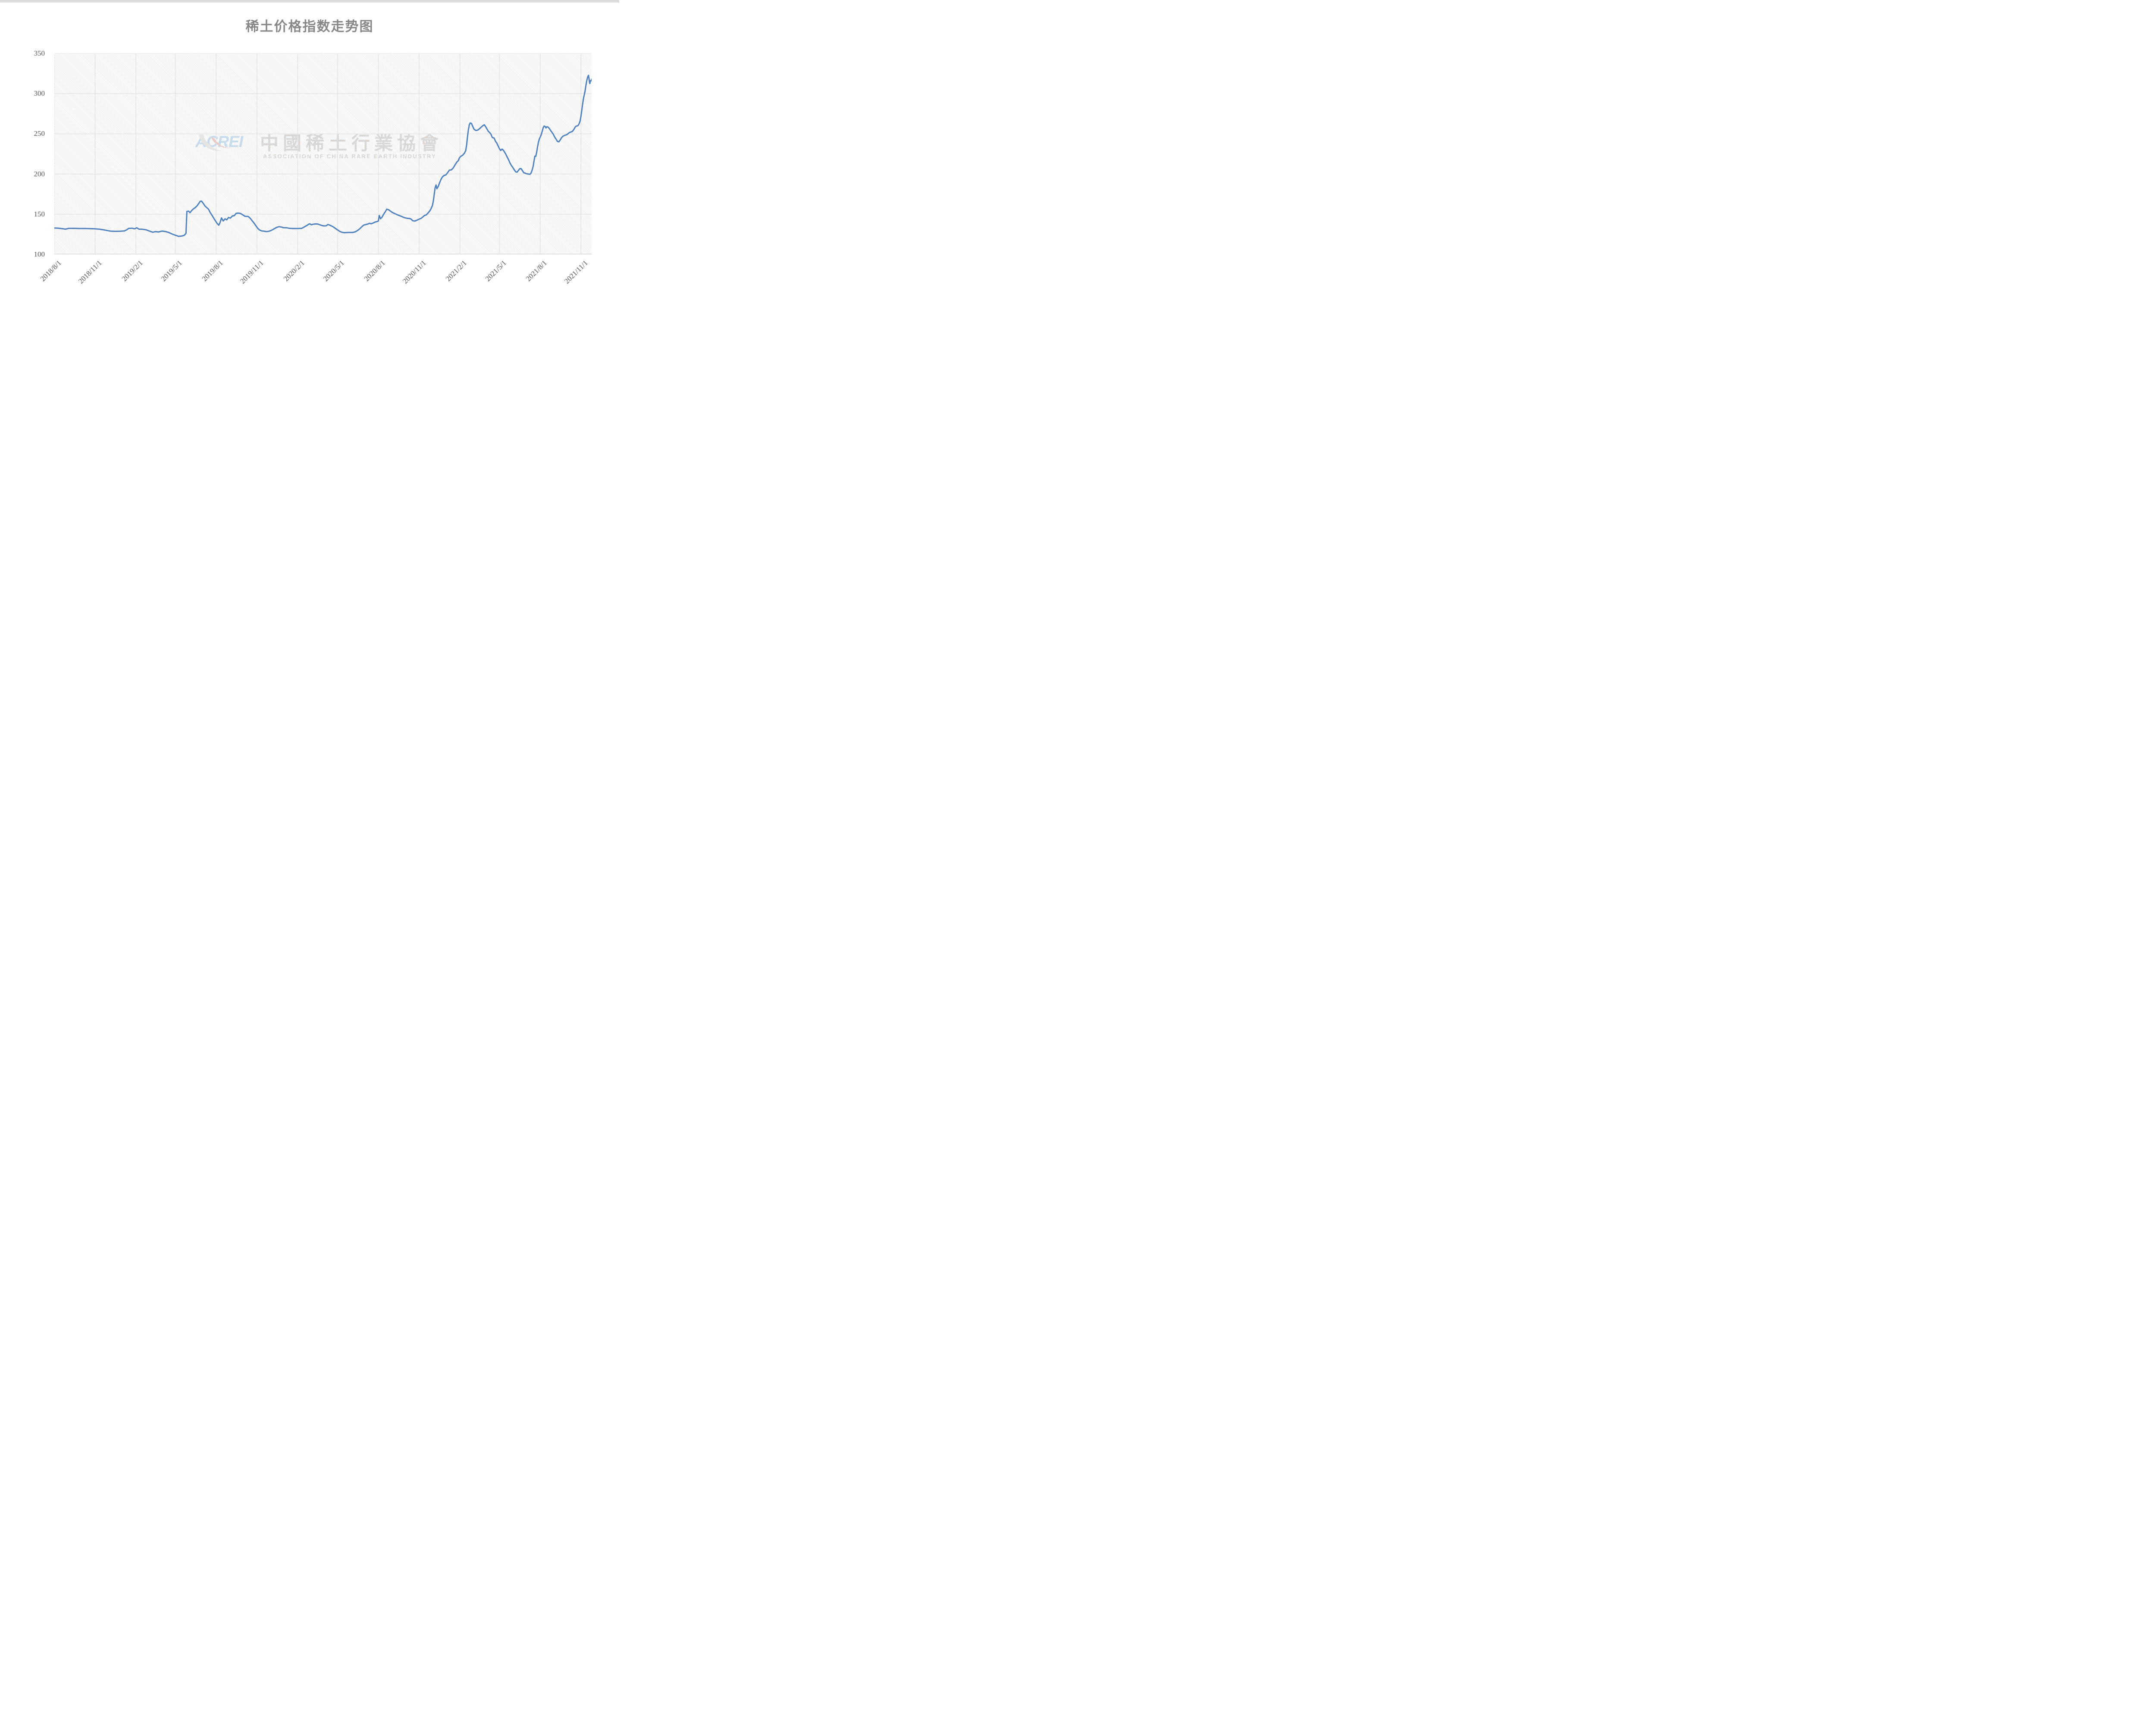 This screenshot has height=1719, width=2156. I want to click on y-axis-tick-label: 300, so click(39, 93).